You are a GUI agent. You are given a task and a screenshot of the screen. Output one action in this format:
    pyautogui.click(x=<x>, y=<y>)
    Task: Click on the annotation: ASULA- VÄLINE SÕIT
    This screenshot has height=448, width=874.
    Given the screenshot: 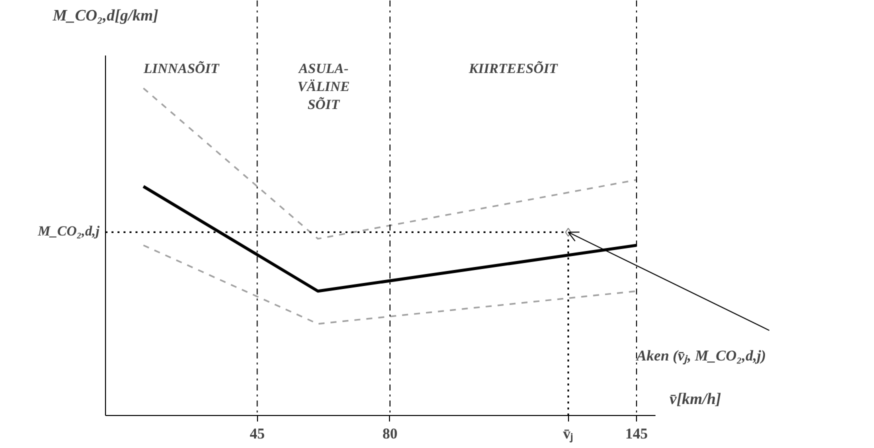 What is the action you would take?
    pyautogui.click(x=324, y=88)
    